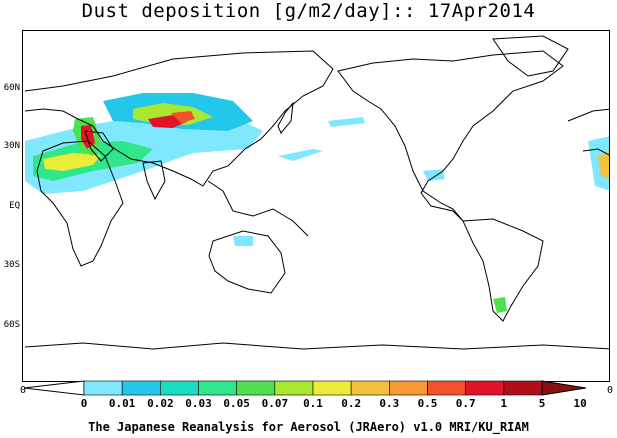  I want to click on coast-antarctica, so click(316, 346).